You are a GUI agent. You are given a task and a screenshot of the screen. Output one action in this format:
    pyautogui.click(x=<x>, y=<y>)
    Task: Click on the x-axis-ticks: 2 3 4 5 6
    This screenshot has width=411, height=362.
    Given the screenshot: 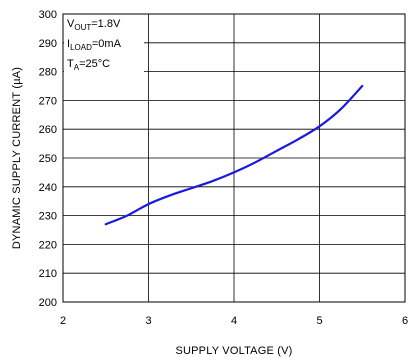 What is the action you would take?
    pyautogui.click(x=234, y=321)
    